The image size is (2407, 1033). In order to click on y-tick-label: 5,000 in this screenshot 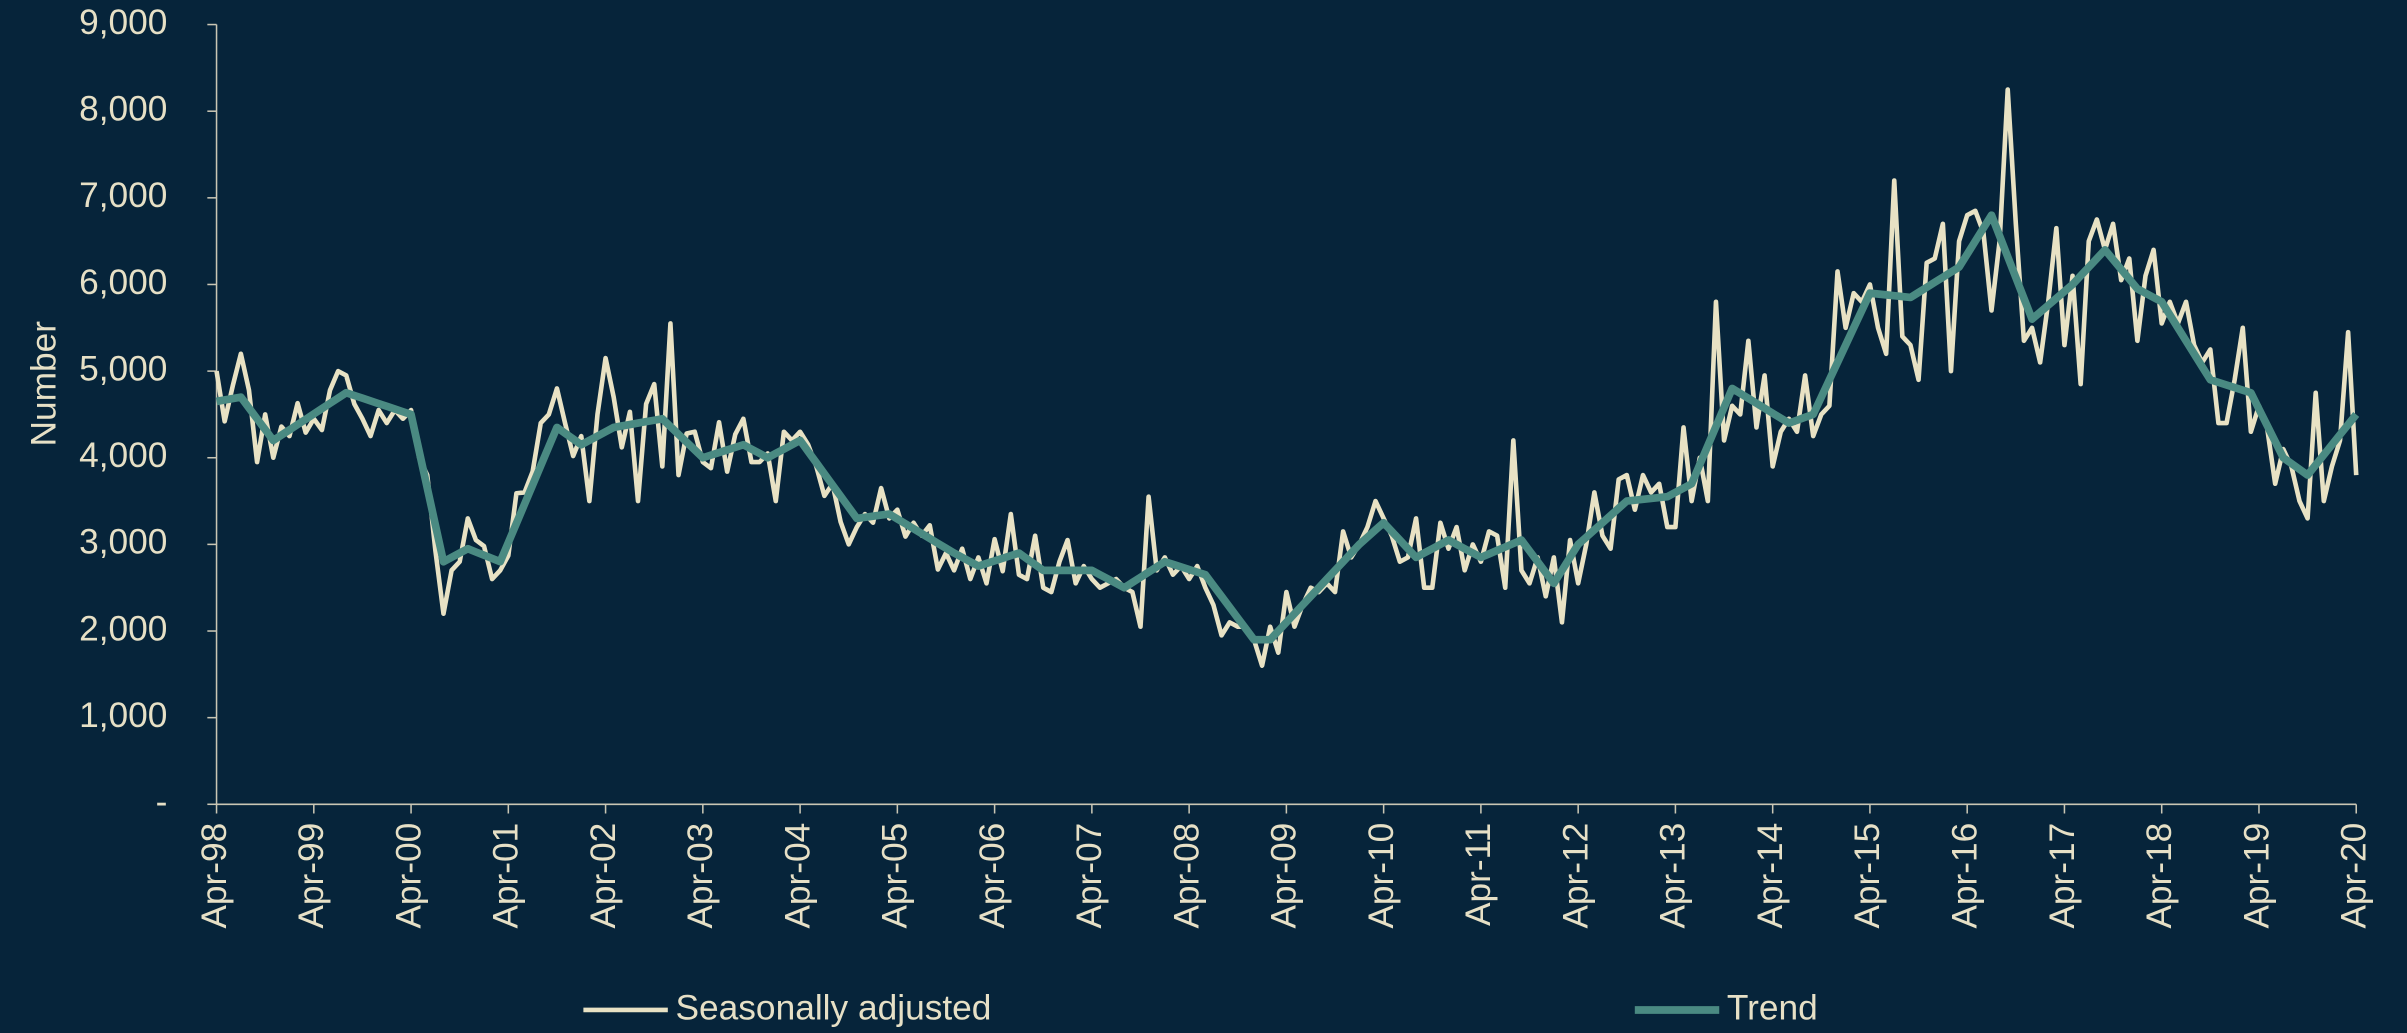, I will do `click(123, 368)`.